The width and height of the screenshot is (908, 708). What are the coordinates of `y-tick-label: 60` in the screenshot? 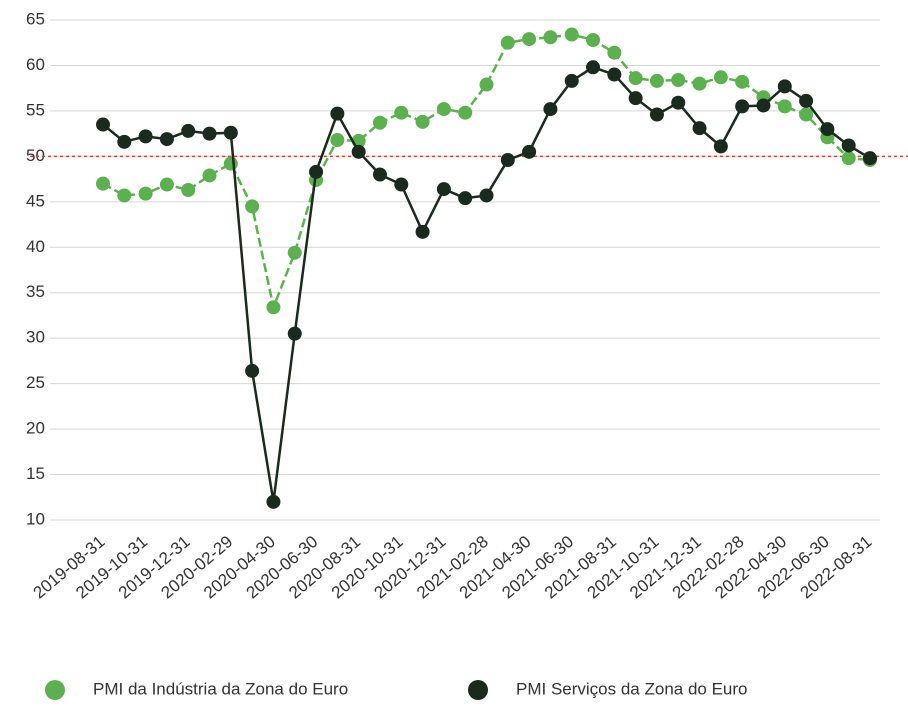 It's located at (35, 64).